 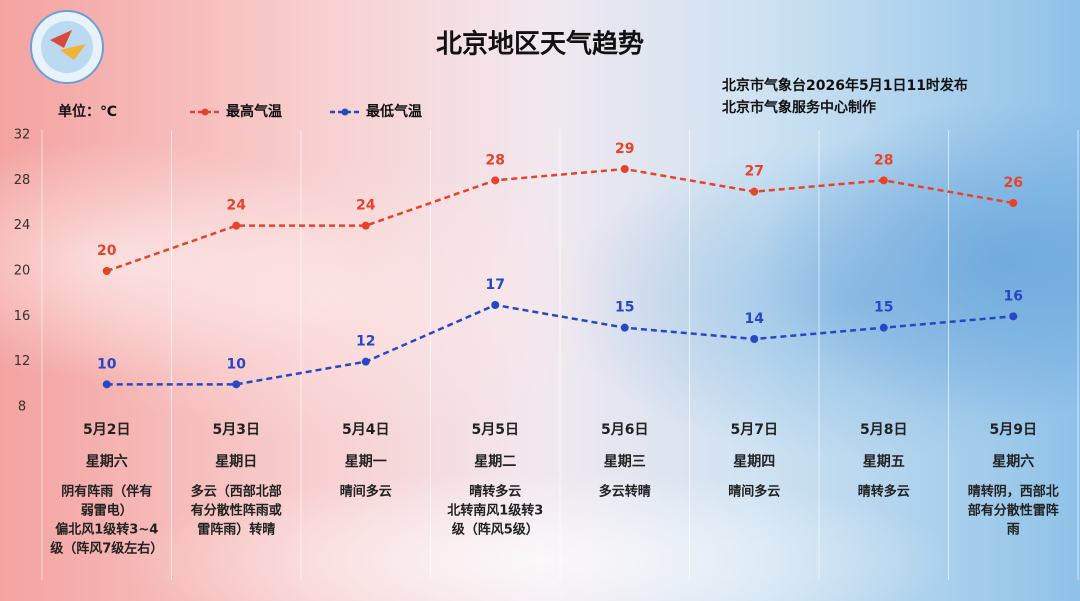 I want to click on data-label: 20, so click(x=107, y=251).